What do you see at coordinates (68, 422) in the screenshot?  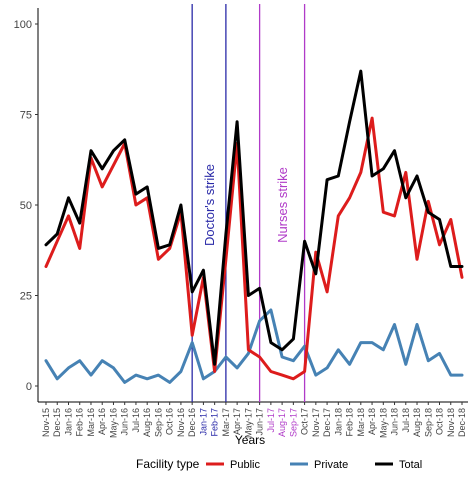 I see `x-tick-label: Jan-16` at bounding box center [68, 422].